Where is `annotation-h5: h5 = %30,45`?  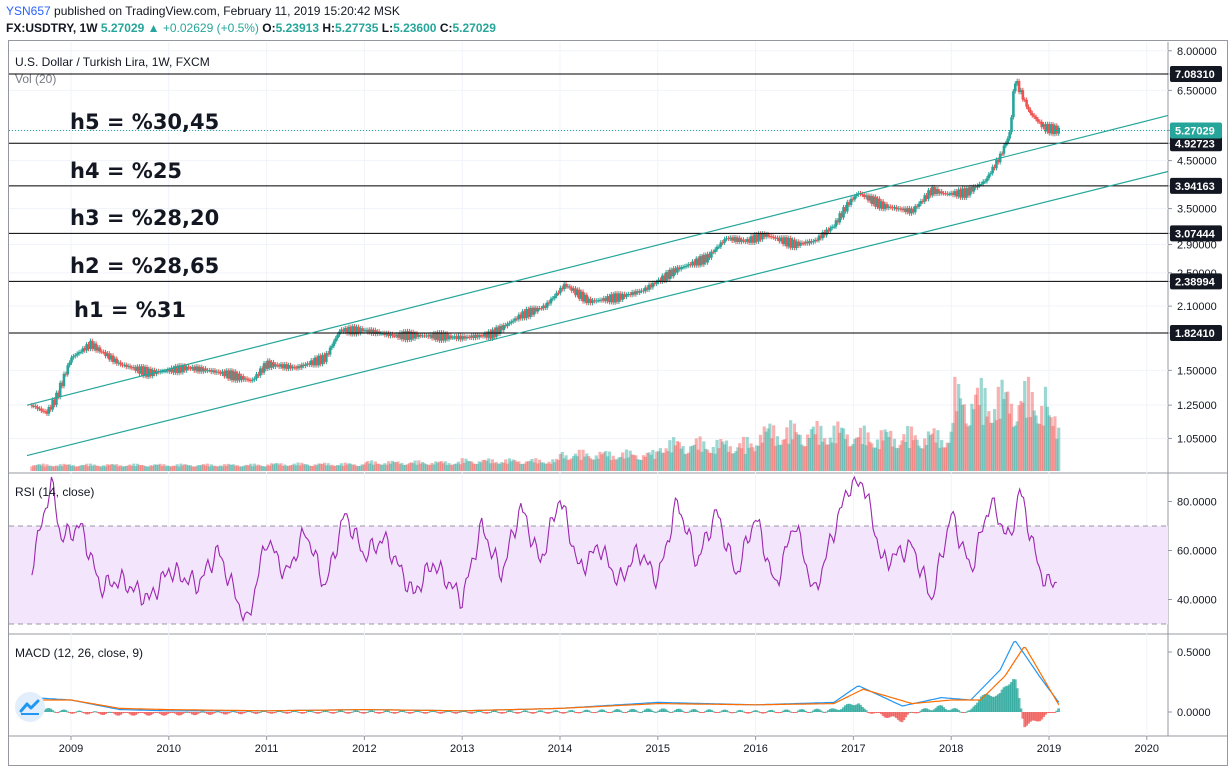
annotation-h5: h5 = %30,45 is located at coordinates (145, 122).